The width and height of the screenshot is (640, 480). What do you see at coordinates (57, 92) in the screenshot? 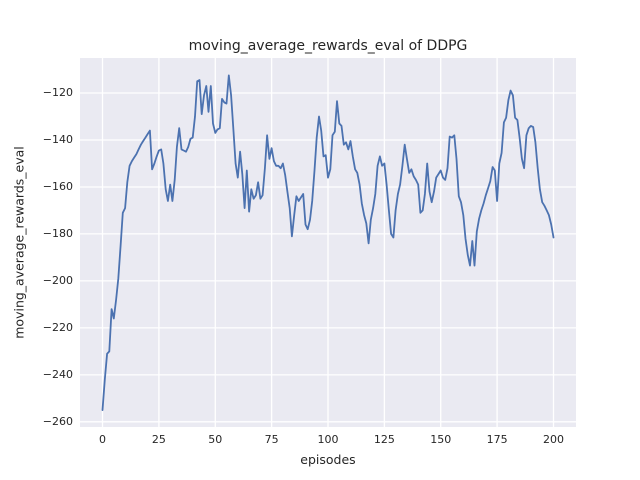
I see `y-tick-label: −120` at bounding box center [57, 92].